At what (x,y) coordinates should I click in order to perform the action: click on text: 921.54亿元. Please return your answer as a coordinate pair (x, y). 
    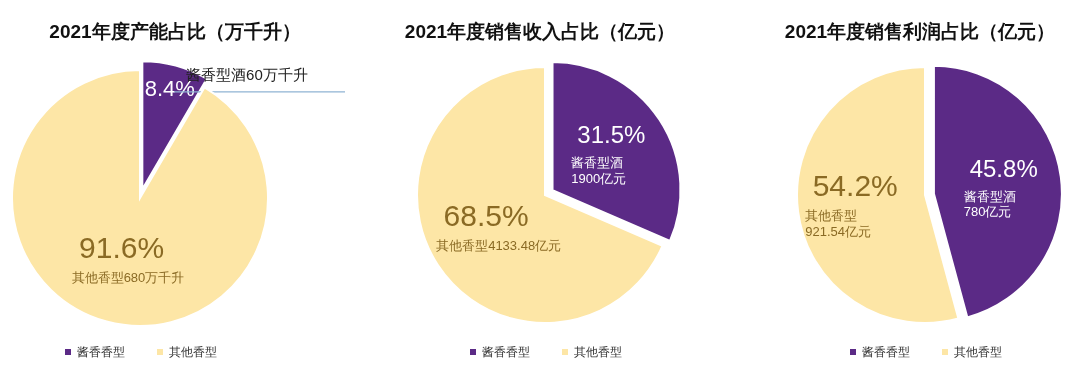
    Looking at the image, I should click on (838, 231).